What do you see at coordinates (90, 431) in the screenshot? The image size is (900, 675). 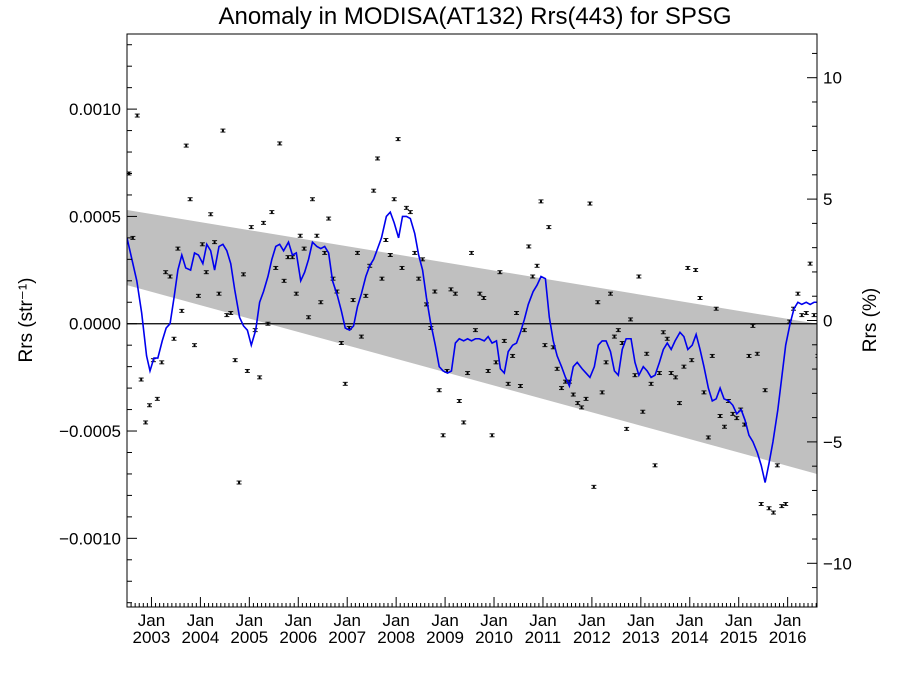 I see `left-tick-label: −0.0005` at bounding box center [90, 431].